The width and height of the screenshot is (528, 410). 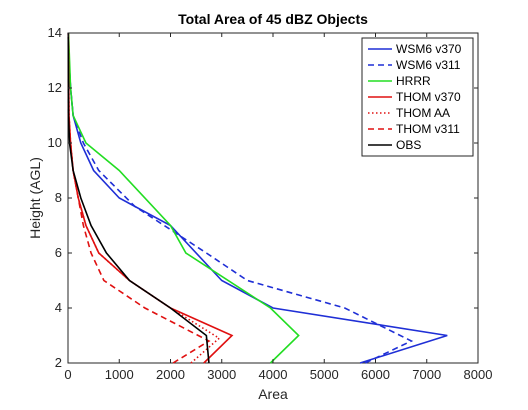 I want to click on y-tick-label: 6, so click(x=58, y=252).